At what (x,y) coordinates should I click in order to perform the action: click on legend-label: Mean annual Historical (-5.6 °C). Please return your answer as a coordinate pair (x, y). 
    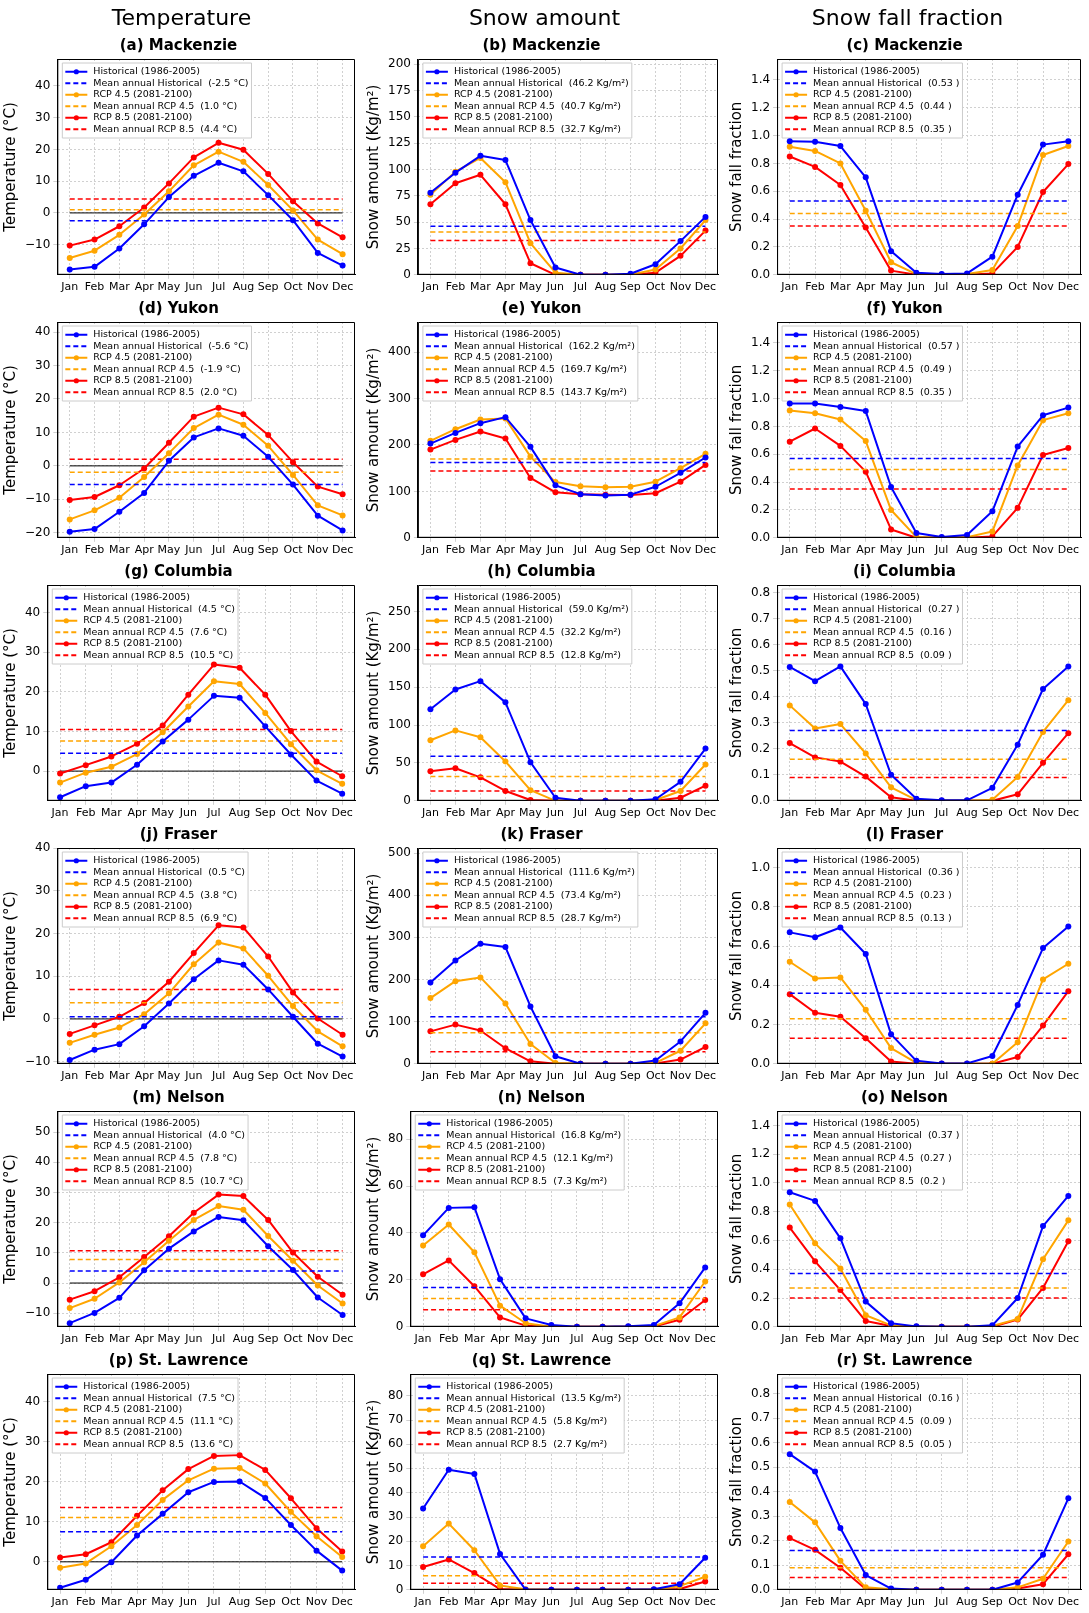
    Looking at the image, I should click on (171, 345).